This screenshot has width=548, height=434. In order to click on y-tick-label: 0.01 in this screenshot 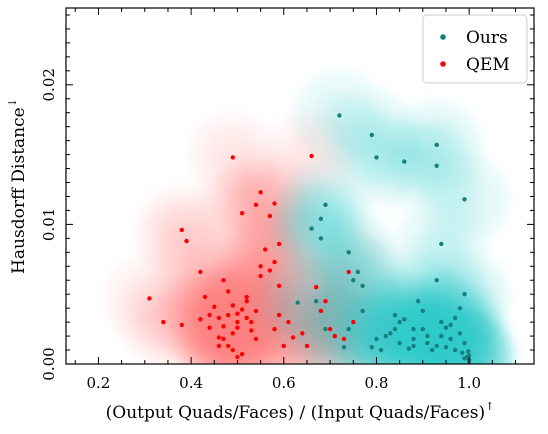, I will do `click(49, 224)`.